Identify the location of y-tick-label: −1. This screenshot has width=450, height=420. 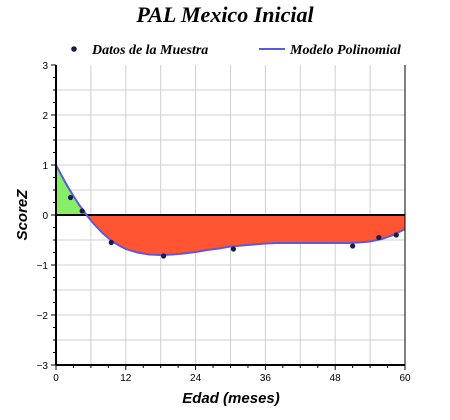
(43, 266).